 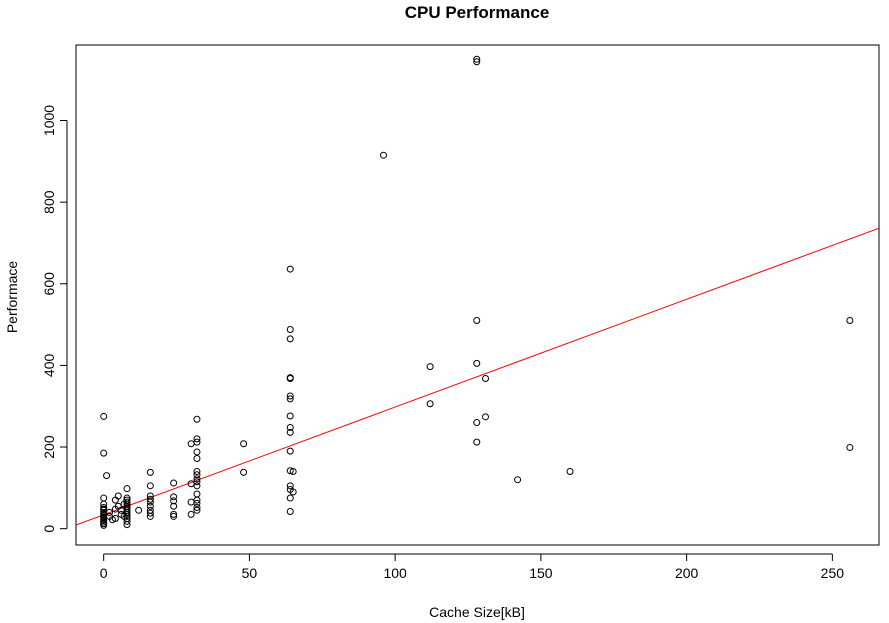 I want to click on y-tick-label: 400, so click(x=49, y=366).